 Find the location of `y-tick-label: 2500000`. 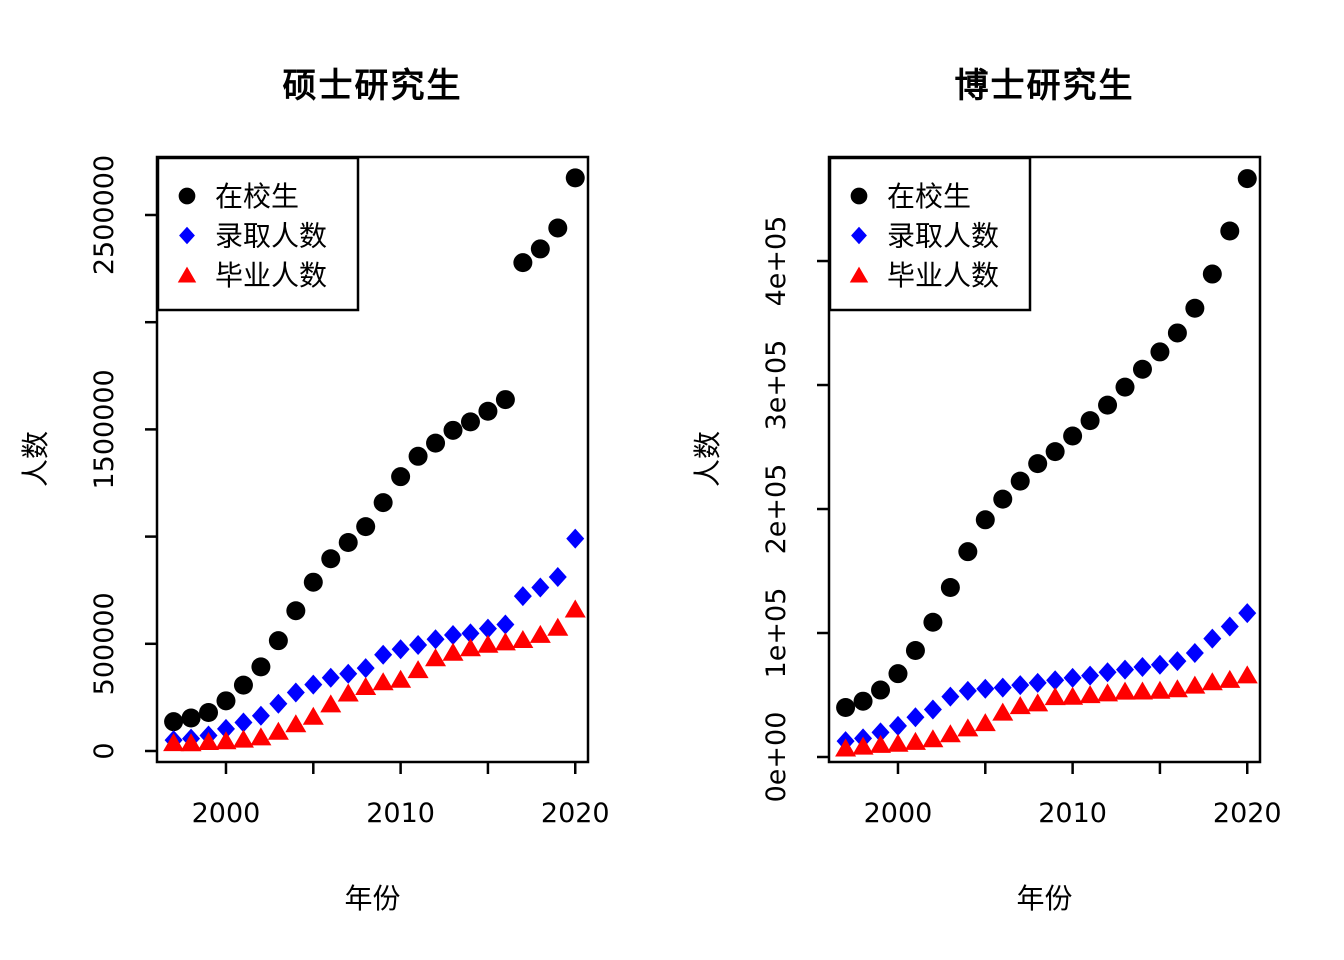

y-tick-label: 2500000 is located at coordinates (104, 215).